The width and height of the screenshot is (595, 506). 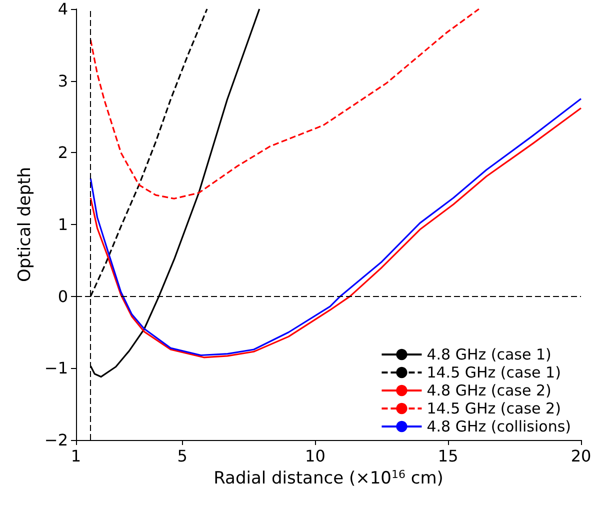 I want to click on y-tick-label: 0, so click(x=63, y=296).